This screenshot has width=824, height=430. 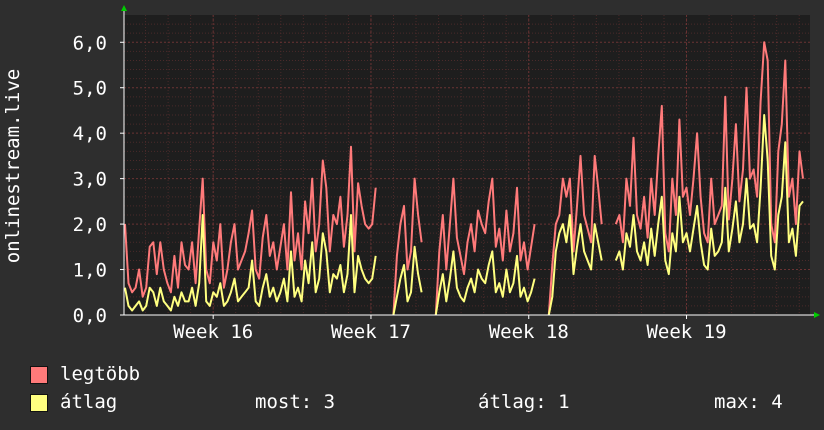 I want to click on y-tick-label: 0,0, so click(x=90, y=316).